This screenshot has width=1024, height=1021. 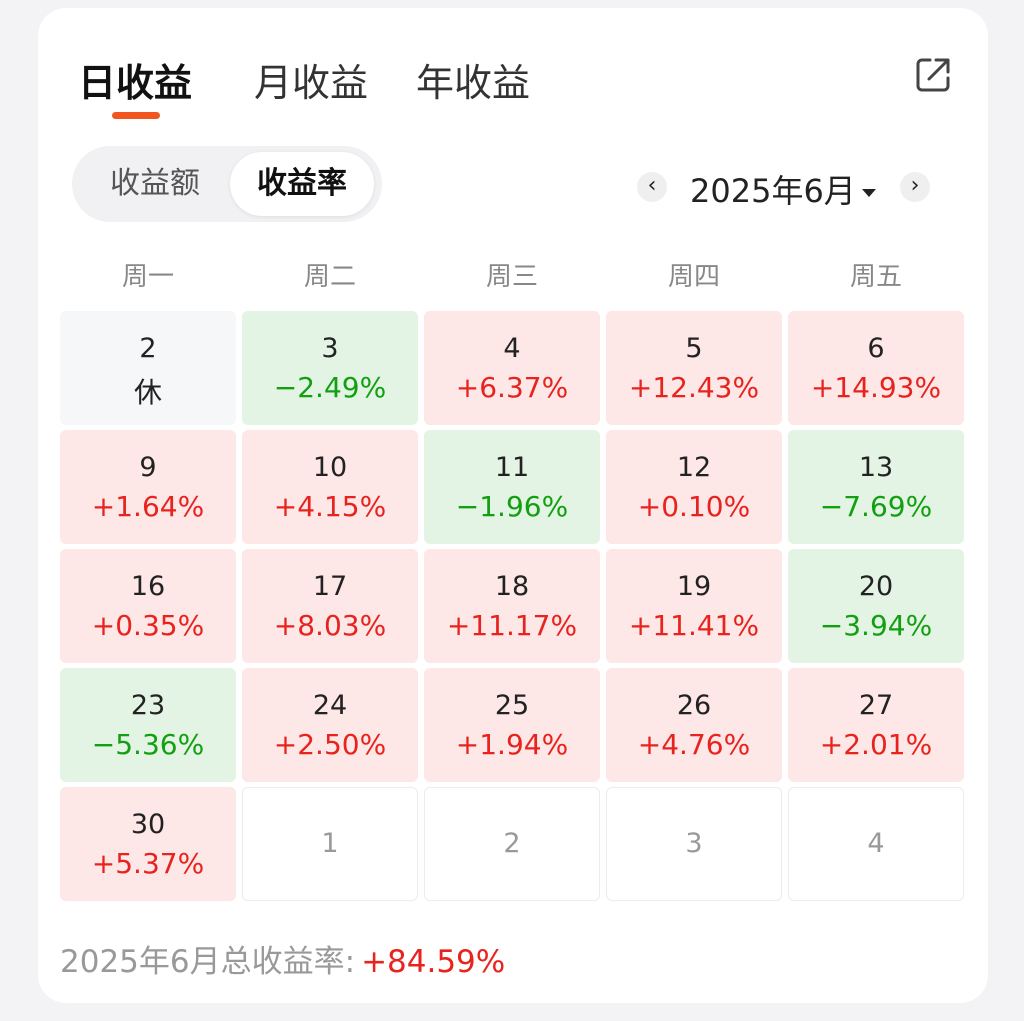 What do you see at coordinates (876, 586) in the screenshot?
I see `day-number: 20` at bounding box center [876, 586].